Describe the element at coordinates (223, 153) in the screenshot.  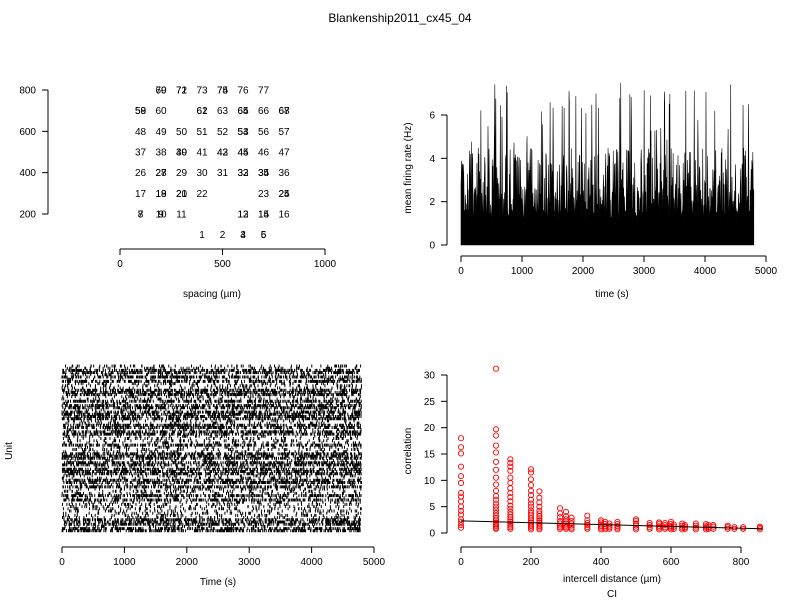
I see `unit-label: 43` at that location.